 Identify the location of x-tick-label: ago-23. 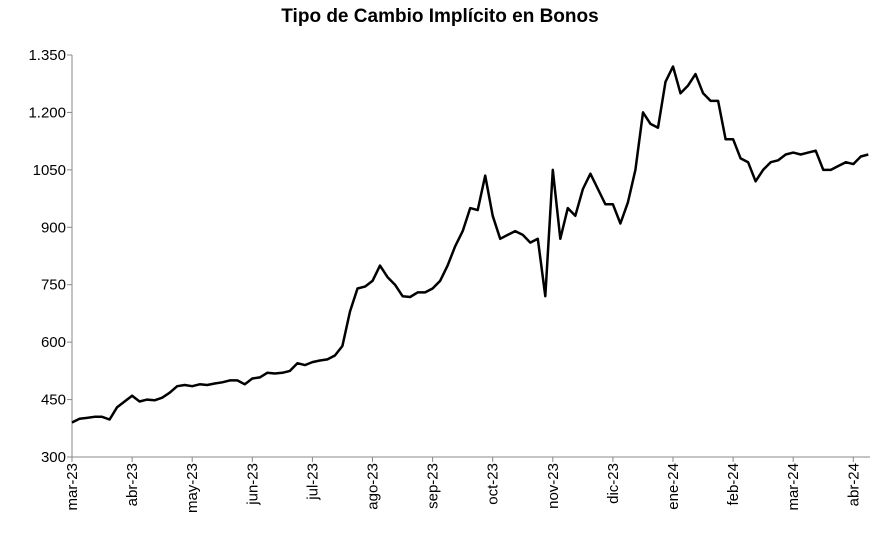
(373, 486).